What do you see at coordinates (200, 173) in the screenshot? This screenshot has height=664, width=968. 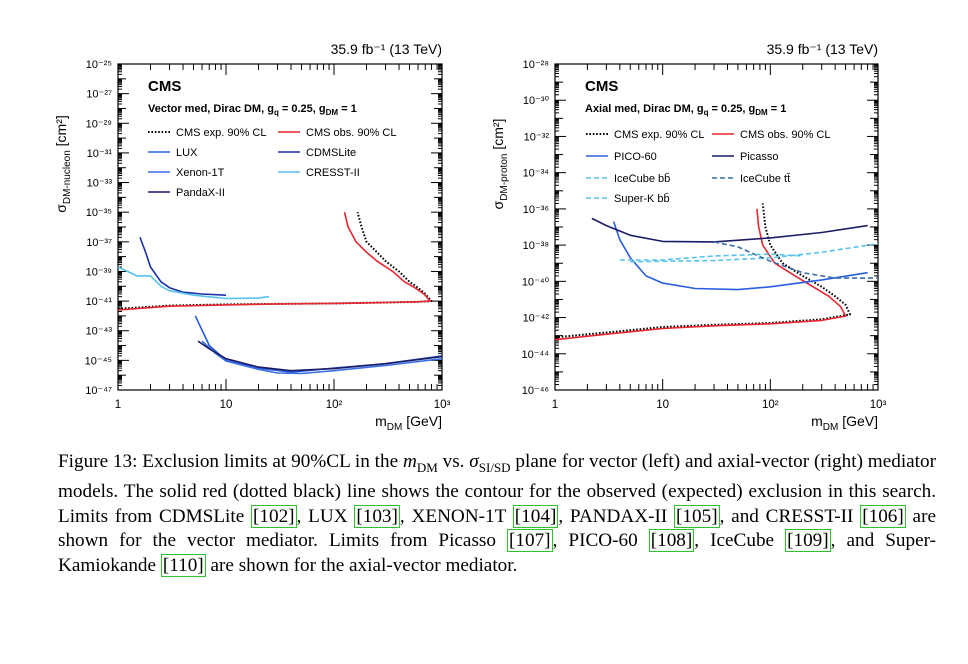 I see `legend-entry: Xenon-1T` at bounding box center [200, 173].